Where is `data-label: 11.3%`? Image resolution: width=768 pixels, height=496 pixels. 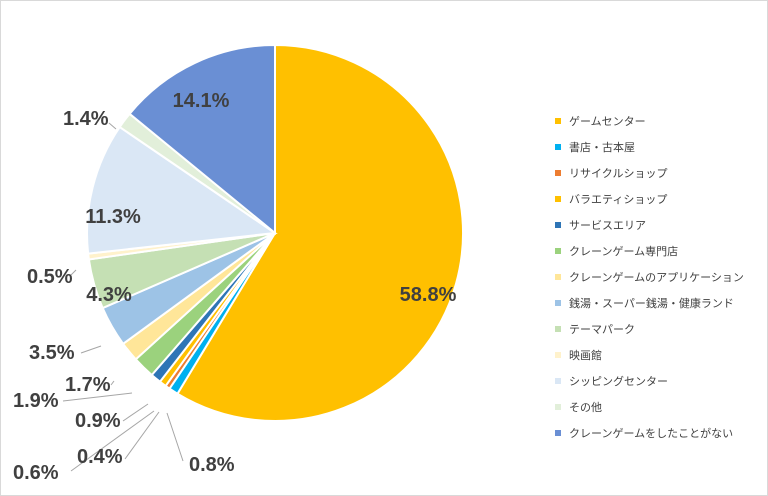 data-label: 11.3% is located at coordinates (113, 217).